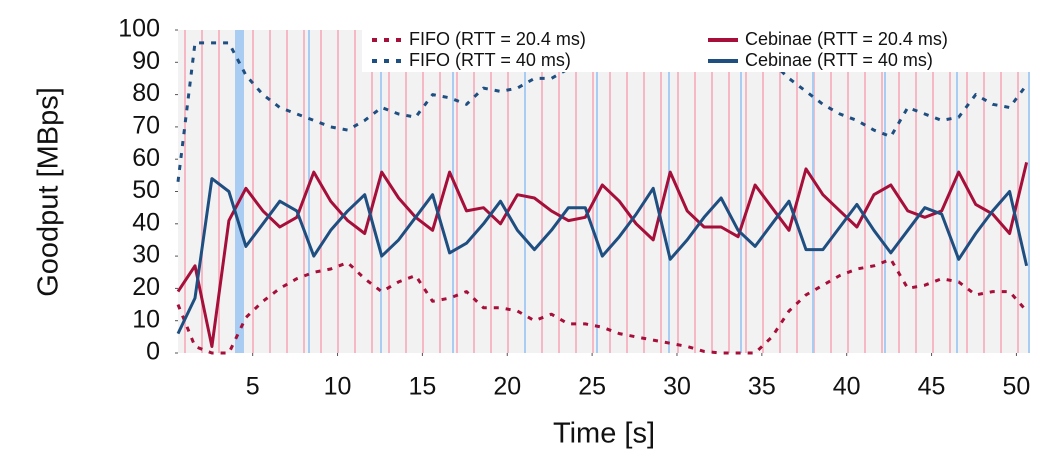 This screenshot has height=455, width=1045. What do you see at coordinates (139, 29) in the screenshot?
I see `y-tick-label: 100` at bounding box center [139, 29].